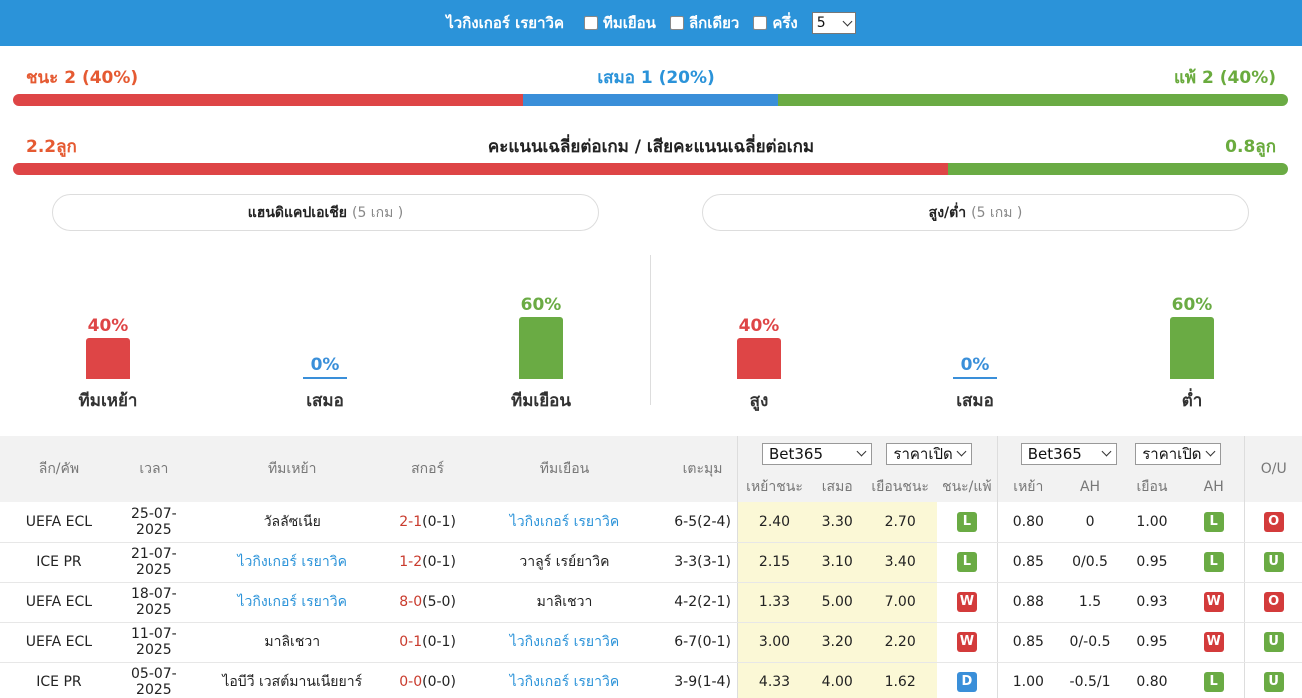  Describe the element at coordinates (967, 602) in the screenshot. I see `wl-cell: W` at that location.